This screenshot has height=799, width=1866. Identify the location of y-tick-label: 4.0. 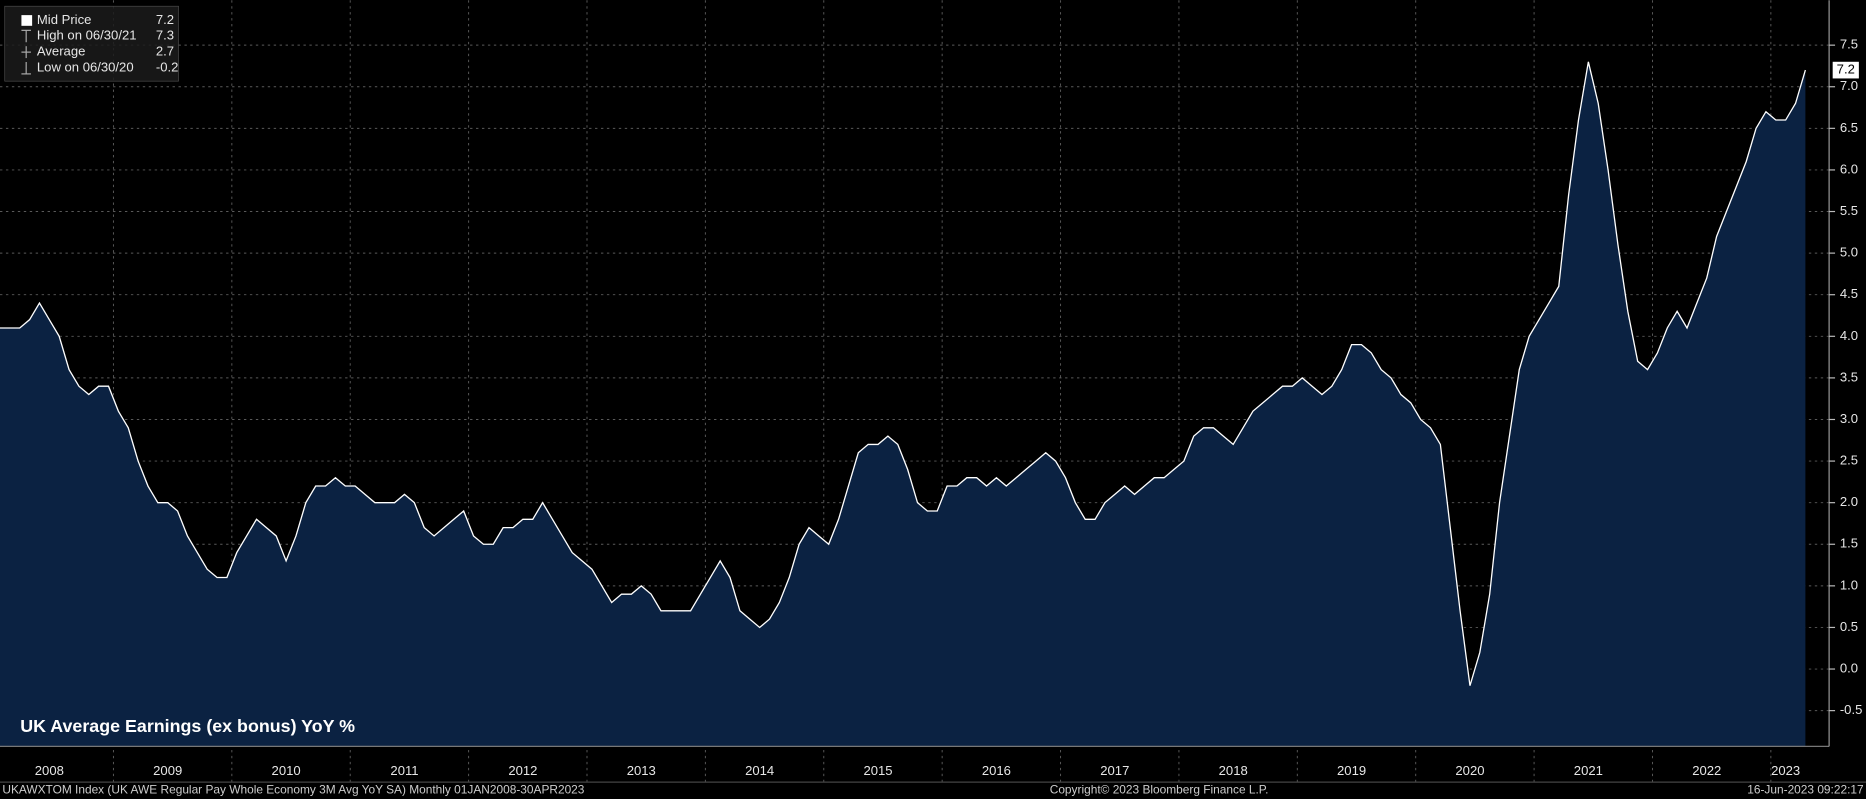
(1849, 335).